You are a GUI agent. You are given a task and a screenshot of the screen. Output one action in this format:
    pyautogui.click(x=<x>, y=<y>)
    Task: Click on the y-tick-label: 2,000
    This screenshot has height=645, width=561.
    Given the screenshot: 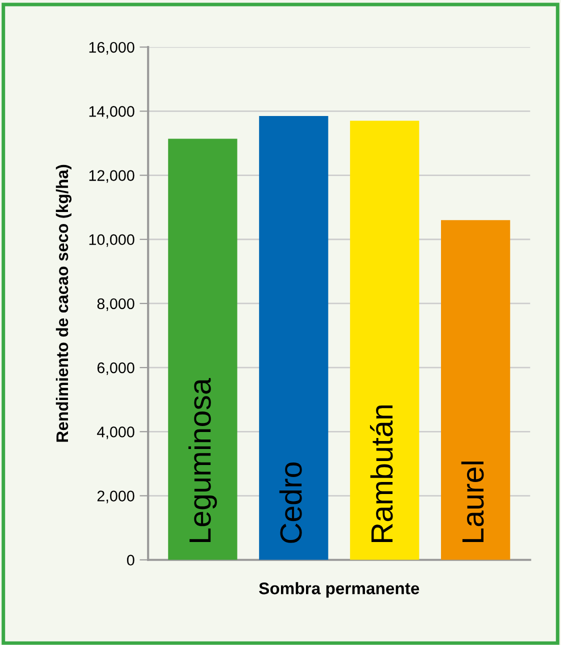 What is the action you would take?
    pyautogui.click(x=115, y=497)
    